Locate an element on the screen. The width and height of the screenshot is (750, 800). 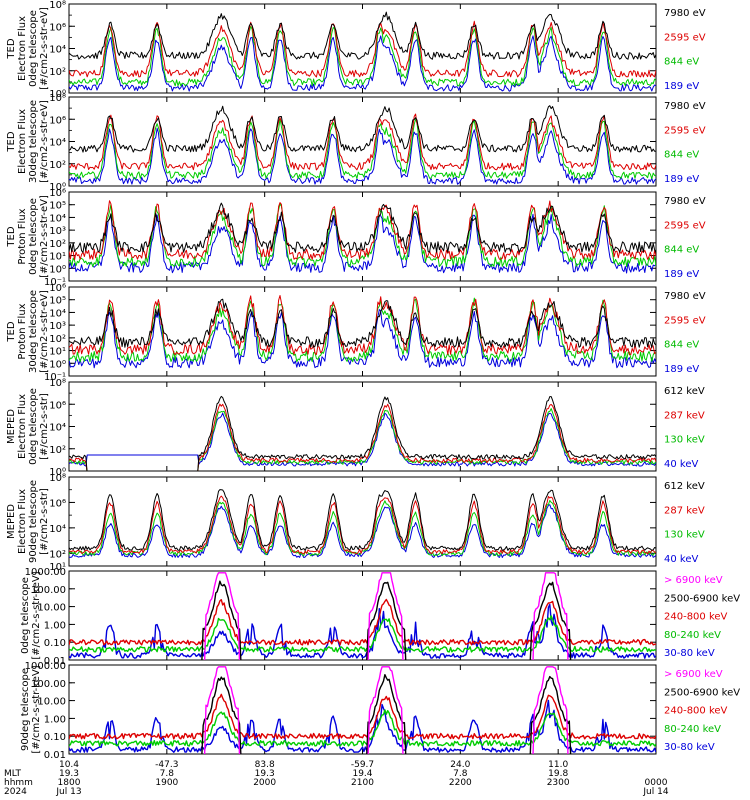
time-axis-tick-value: 83.8 is located at coordinates (265, 765).